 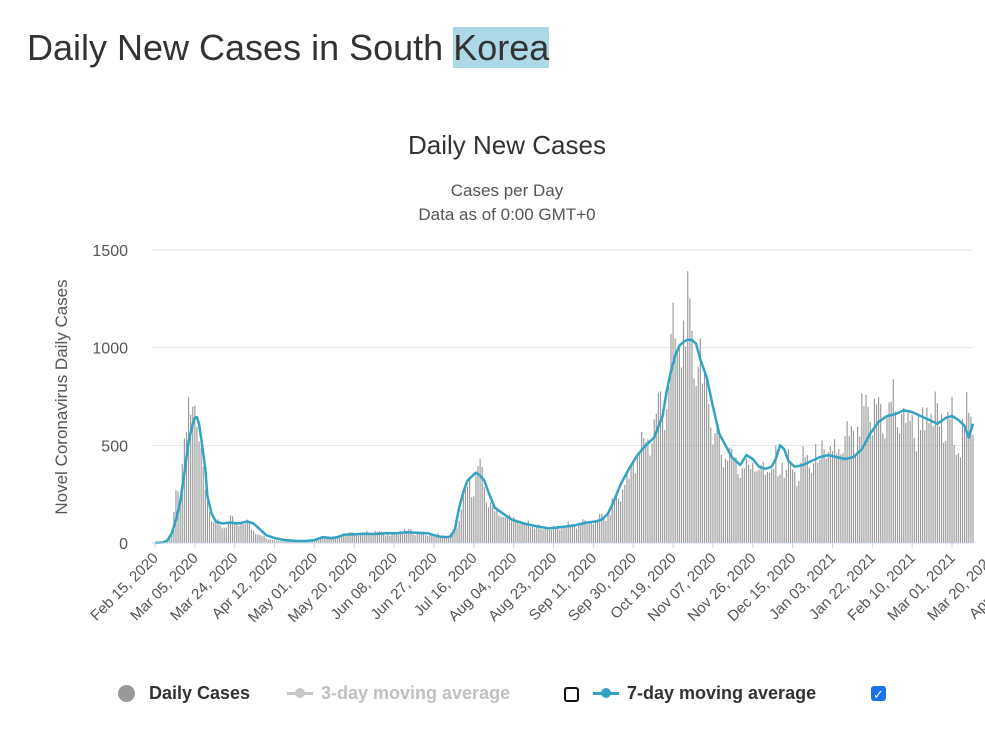 What do you see at coordinates (110, 251) in the screenshot?
I see `y-tick-label: 1500` at bounding box center [110, 251].